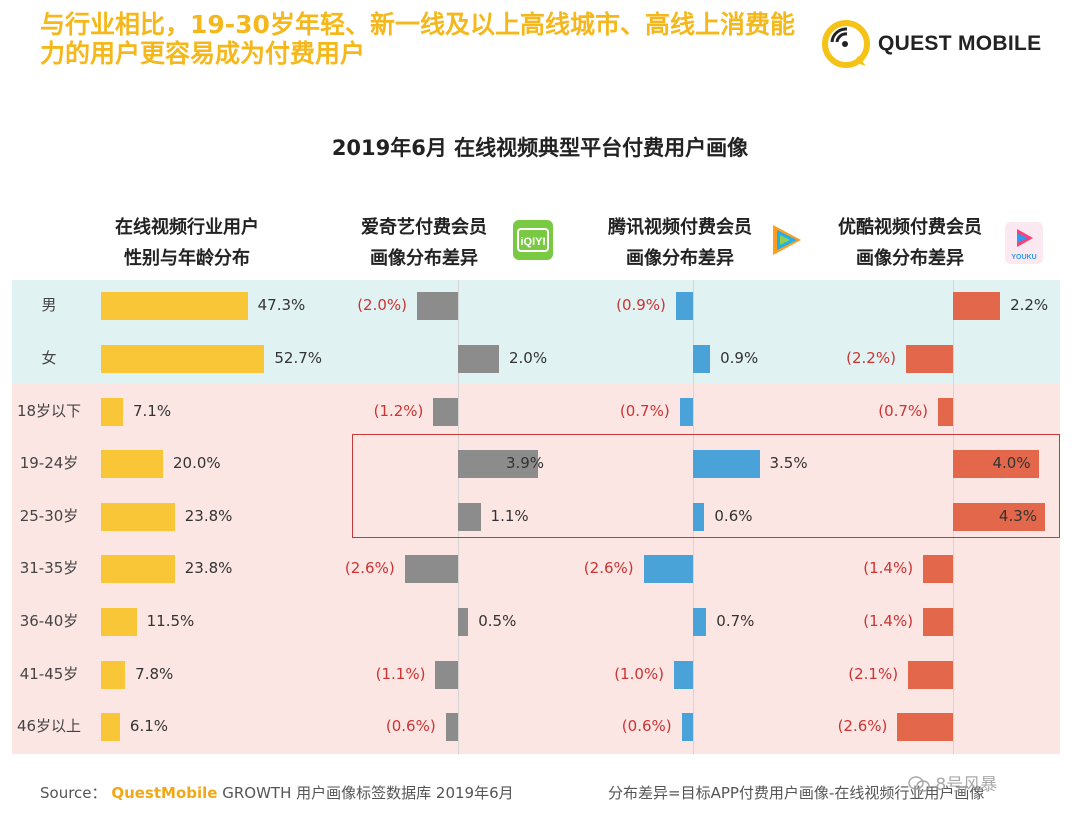 The image size is (1080, 836). What do you see at coordinates (509, 515) in the screenshot?
I see `value-label-iqiyi-25-30: 1.1%` at bounding box center [509, 515].